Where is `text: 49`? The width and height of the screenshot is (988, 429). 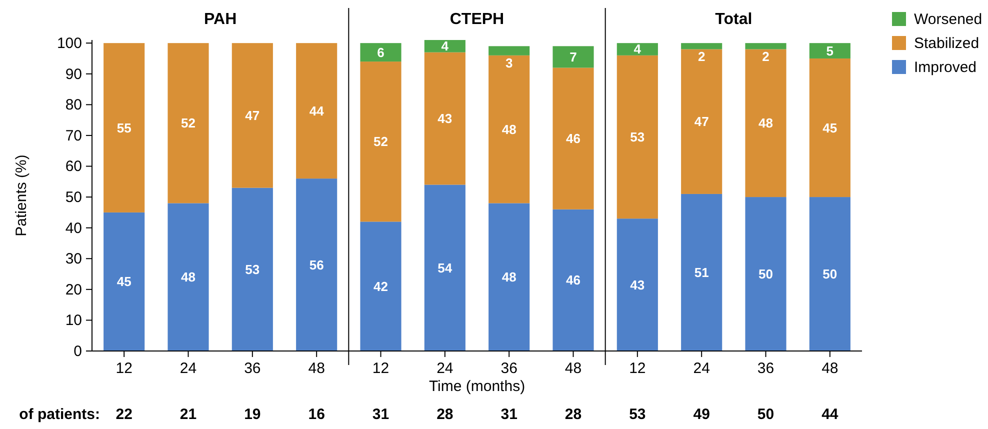
text: 49 is located at coordinates (701, 414).